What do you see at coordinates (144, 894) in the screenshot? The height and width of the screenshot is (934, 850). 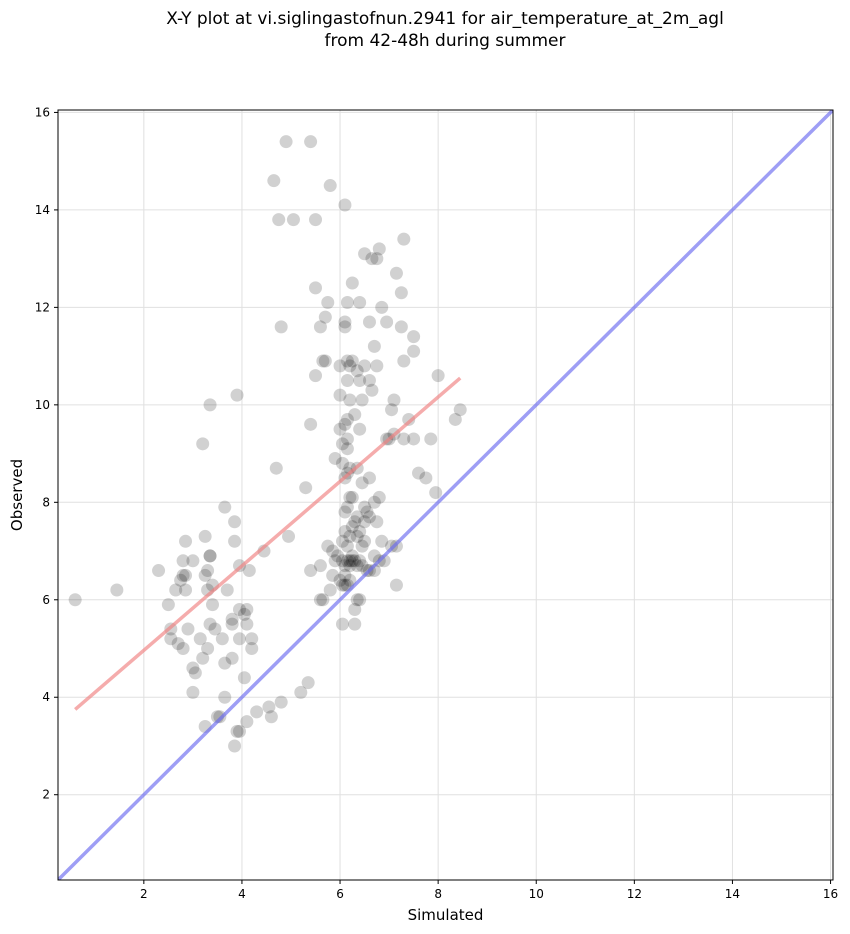 I see `x-tick-label: 2` at bounding box center [144, 894].